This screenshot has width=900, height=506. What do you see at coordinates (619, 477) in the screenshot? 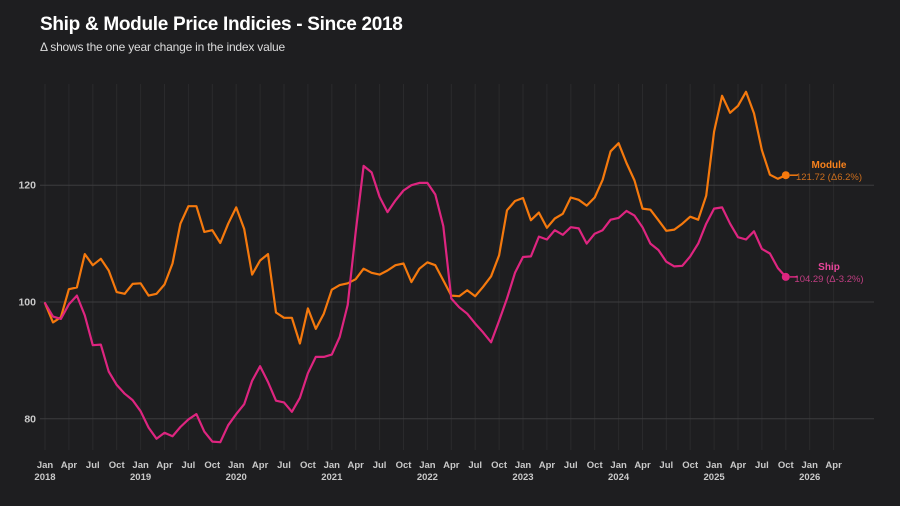
I see `x-tick-year-label: 2024` at bounding box center [619, 477].